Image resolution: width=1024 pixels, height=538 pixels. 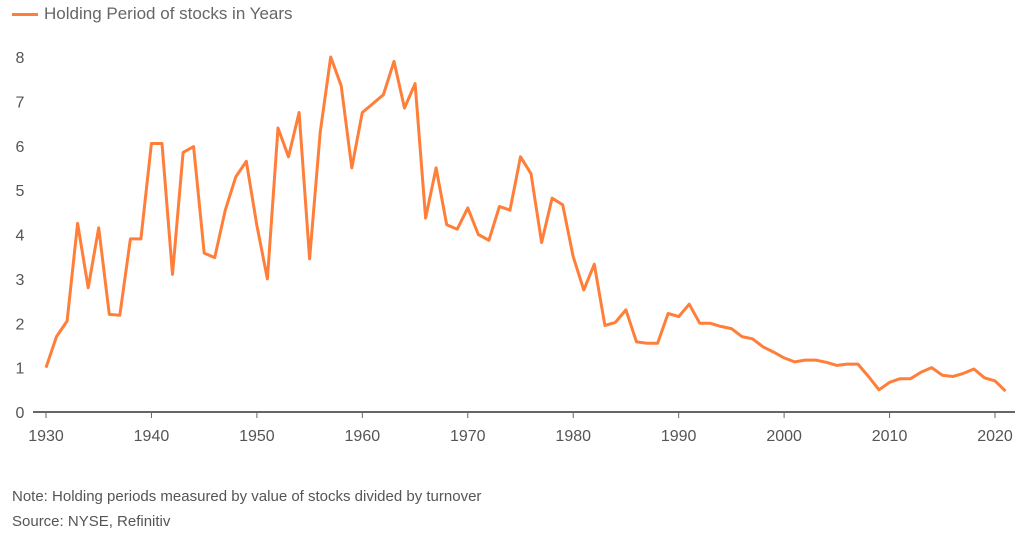 I want to click on y-tick-label: 1, so click(x=20, y=369).